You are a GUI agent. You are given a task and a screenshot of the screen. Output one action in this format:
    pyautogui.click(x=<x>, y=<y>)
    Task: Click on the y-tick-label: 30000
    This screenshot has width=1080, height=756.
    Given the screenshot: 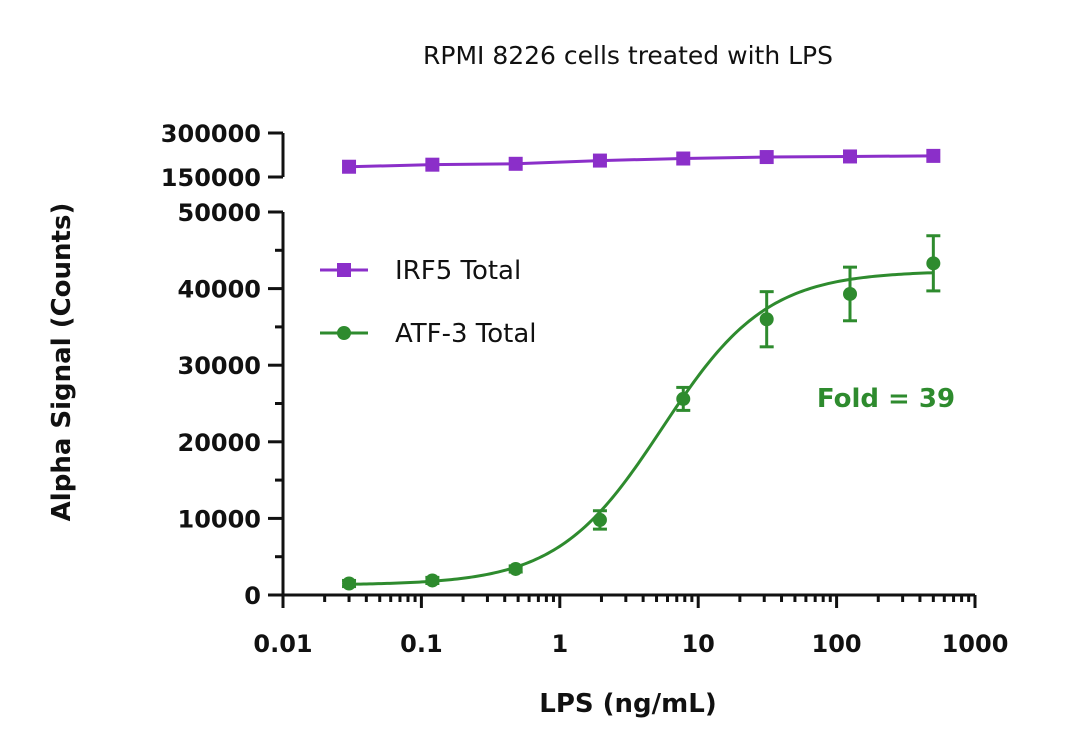 What is the action you would take?
    pyautogui.click(x=220, y=366)
    